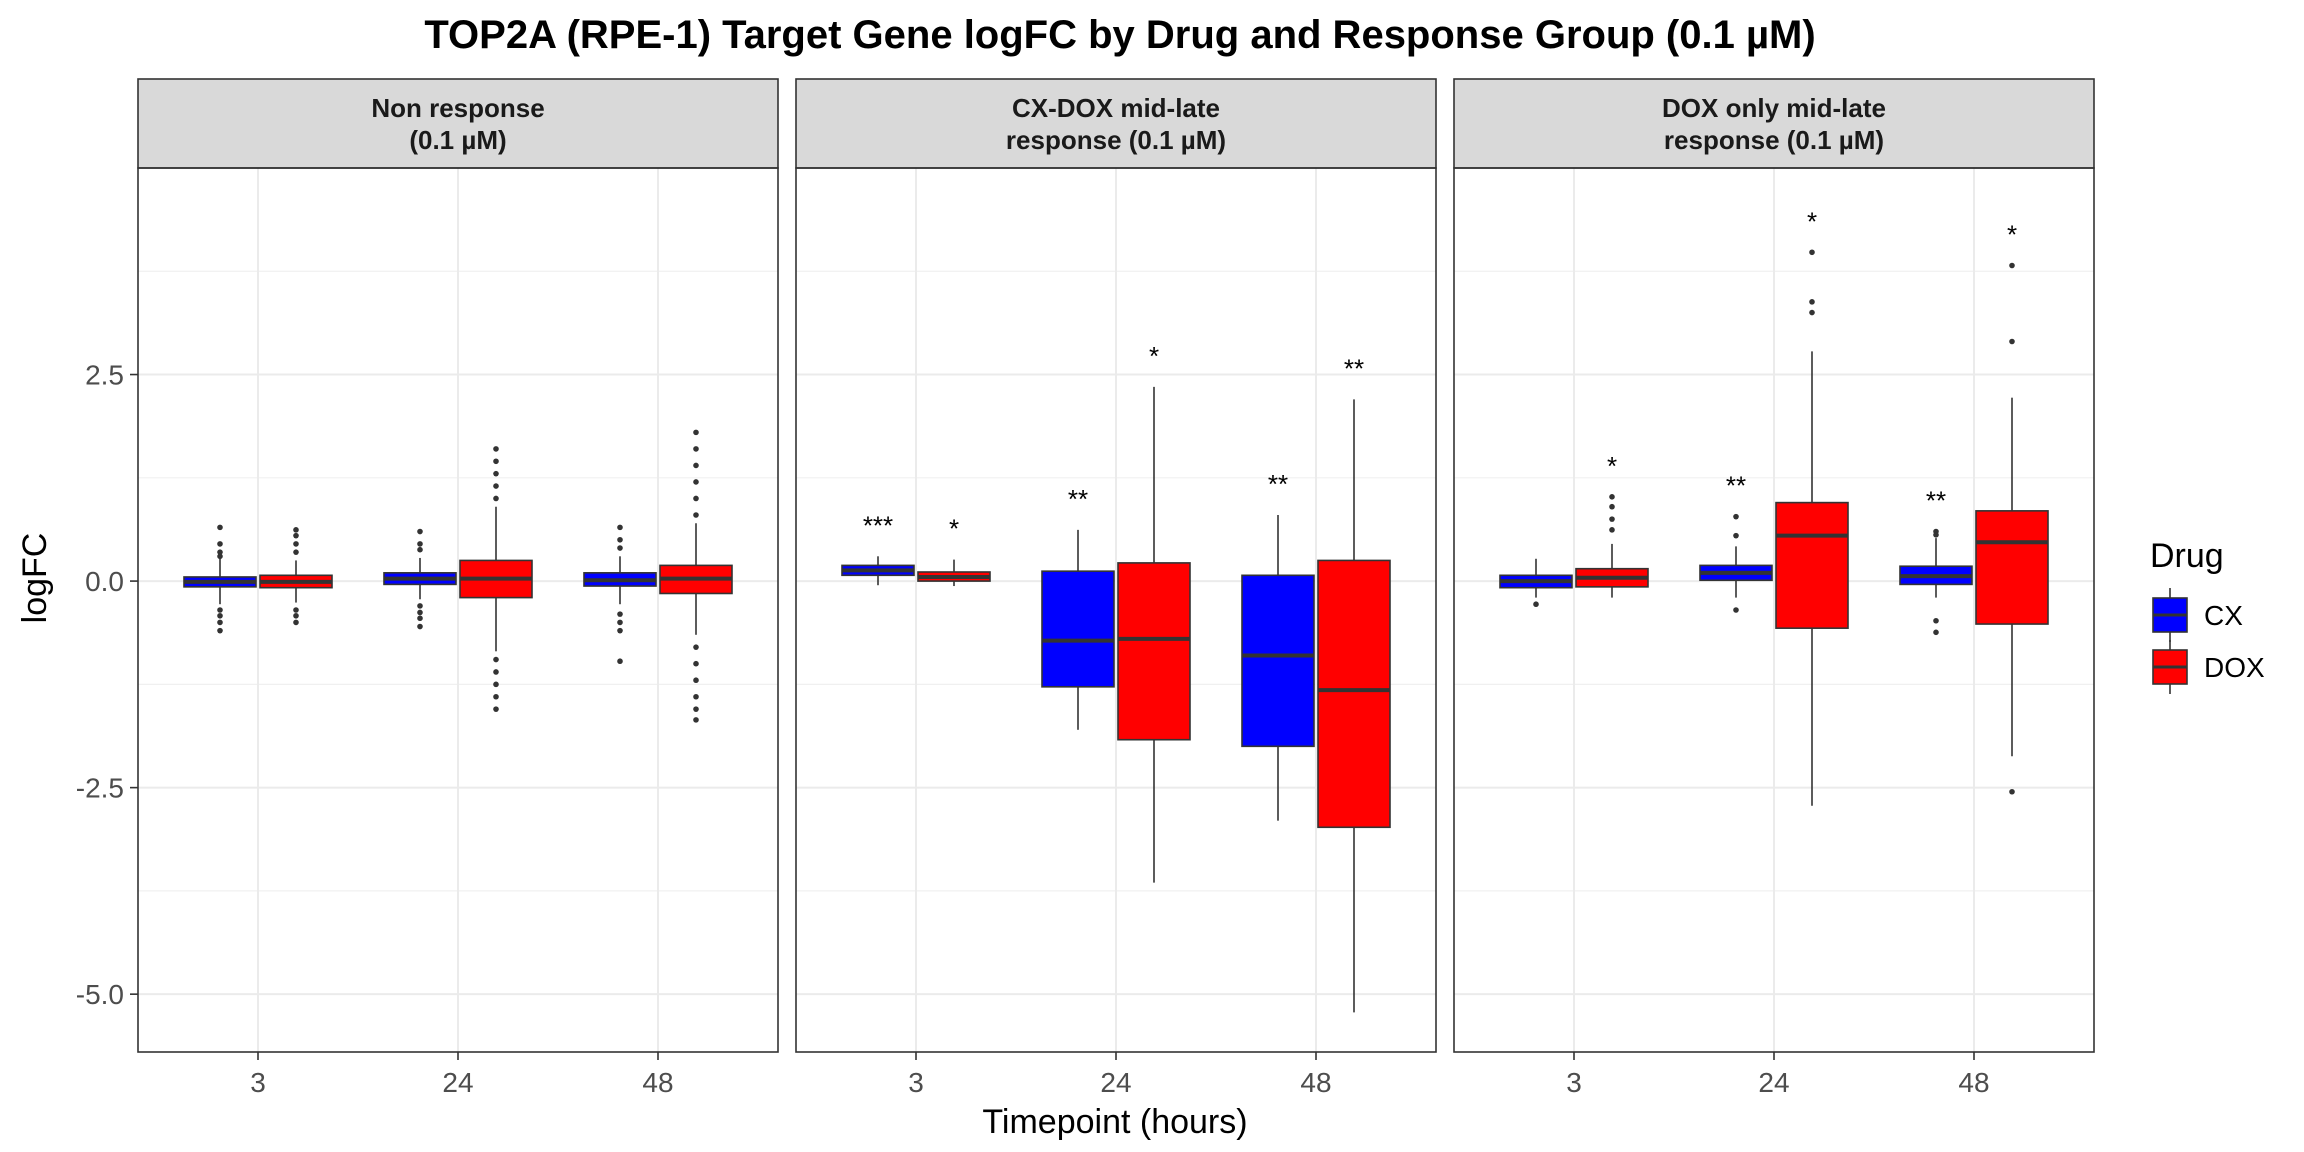 Image resolution: width=2304 pixels, height=1152 pixels. What do you see at coordinates (1116, 108) in the screenshot?
I see `facet-strip-label: CX-DOX mid-late` at bounding box center [1116, 108].